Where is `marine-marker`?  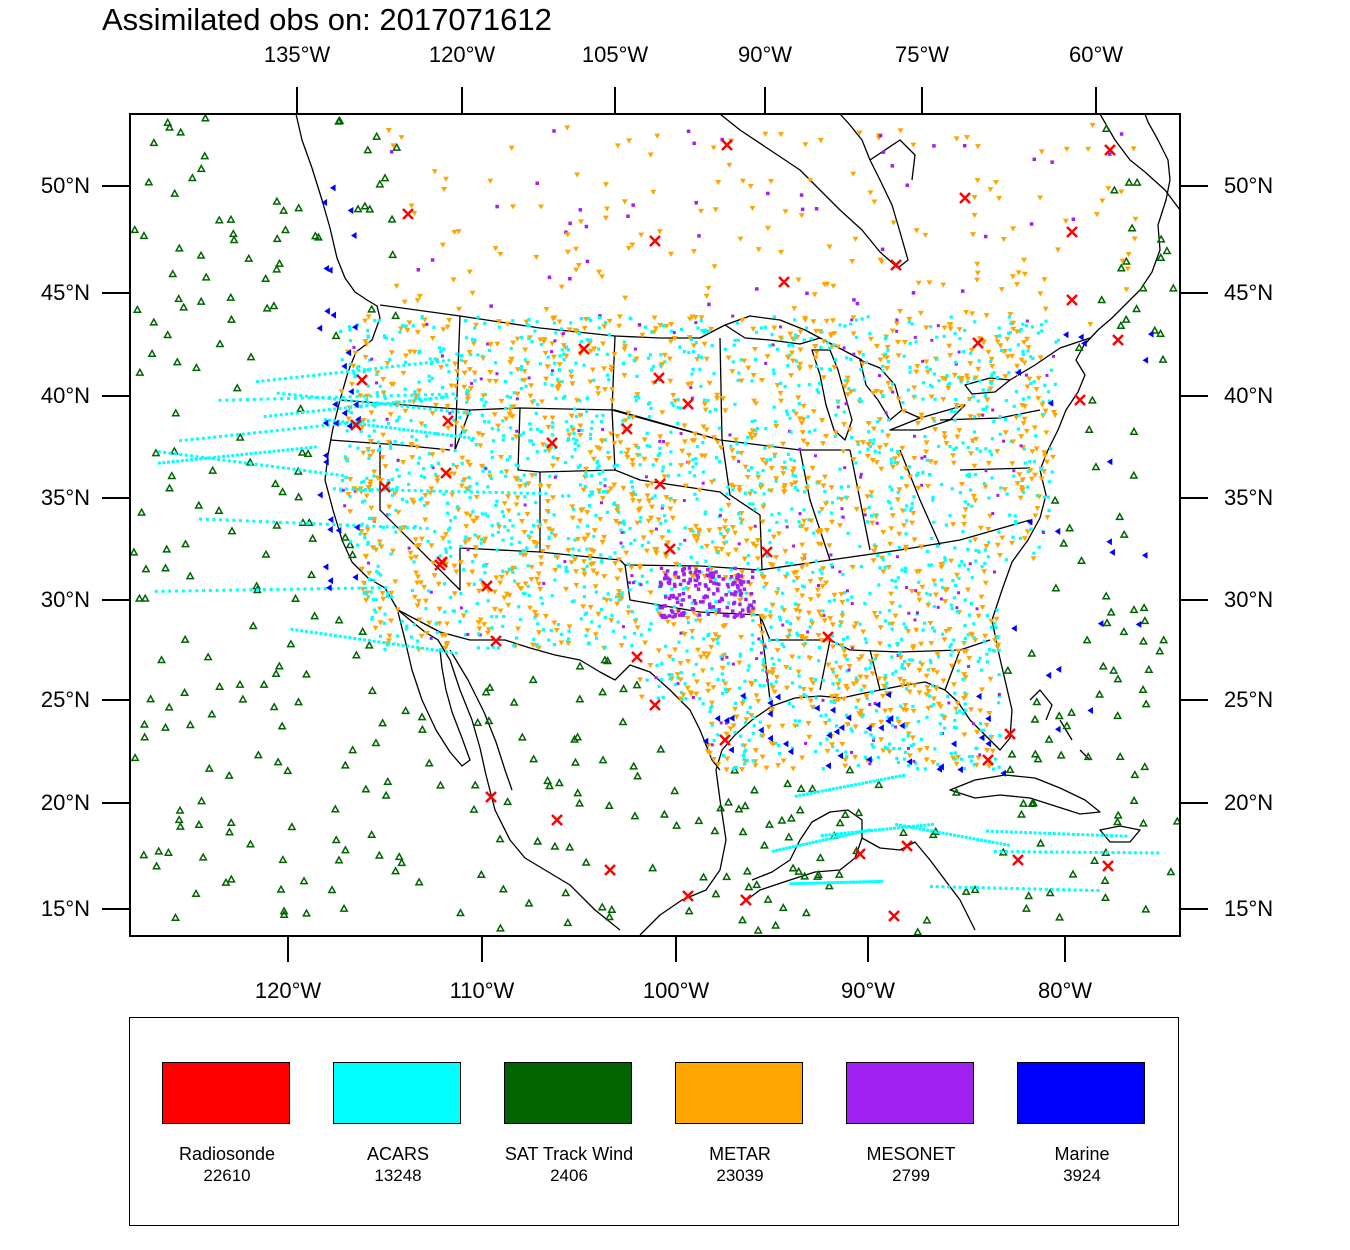 marine-marker is located at coordinates (836, 732).